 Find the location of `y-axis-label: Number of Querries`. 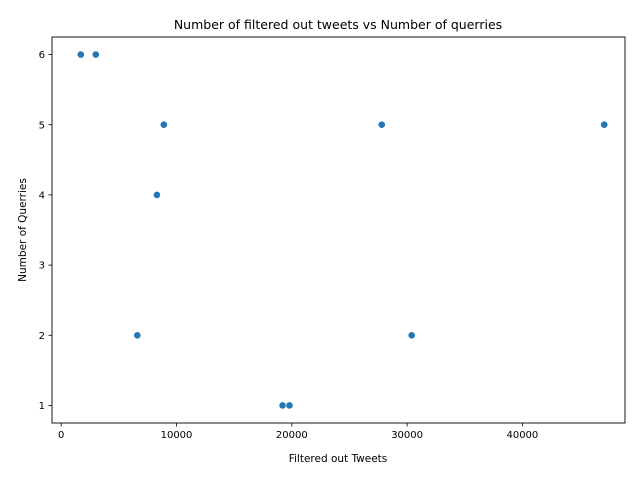

y-axis-label: Number of Querries is located at coordinates (23, 230).